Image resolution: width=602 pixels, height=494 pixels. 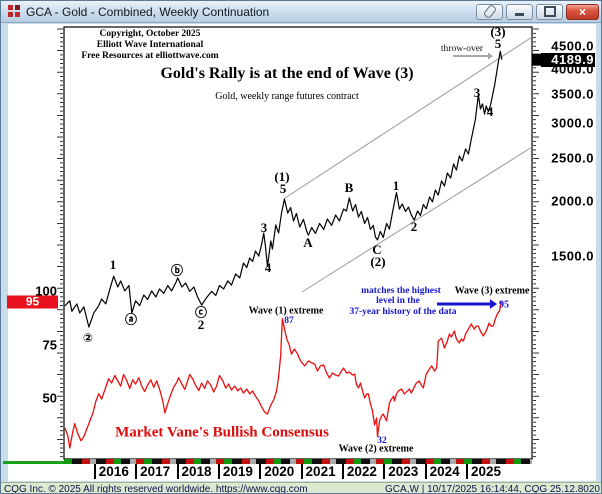 What do you see at coordinates (49, 398) in the screenshot?
I see `consensus-tick-label: 50` at bounding box center [49, 398].